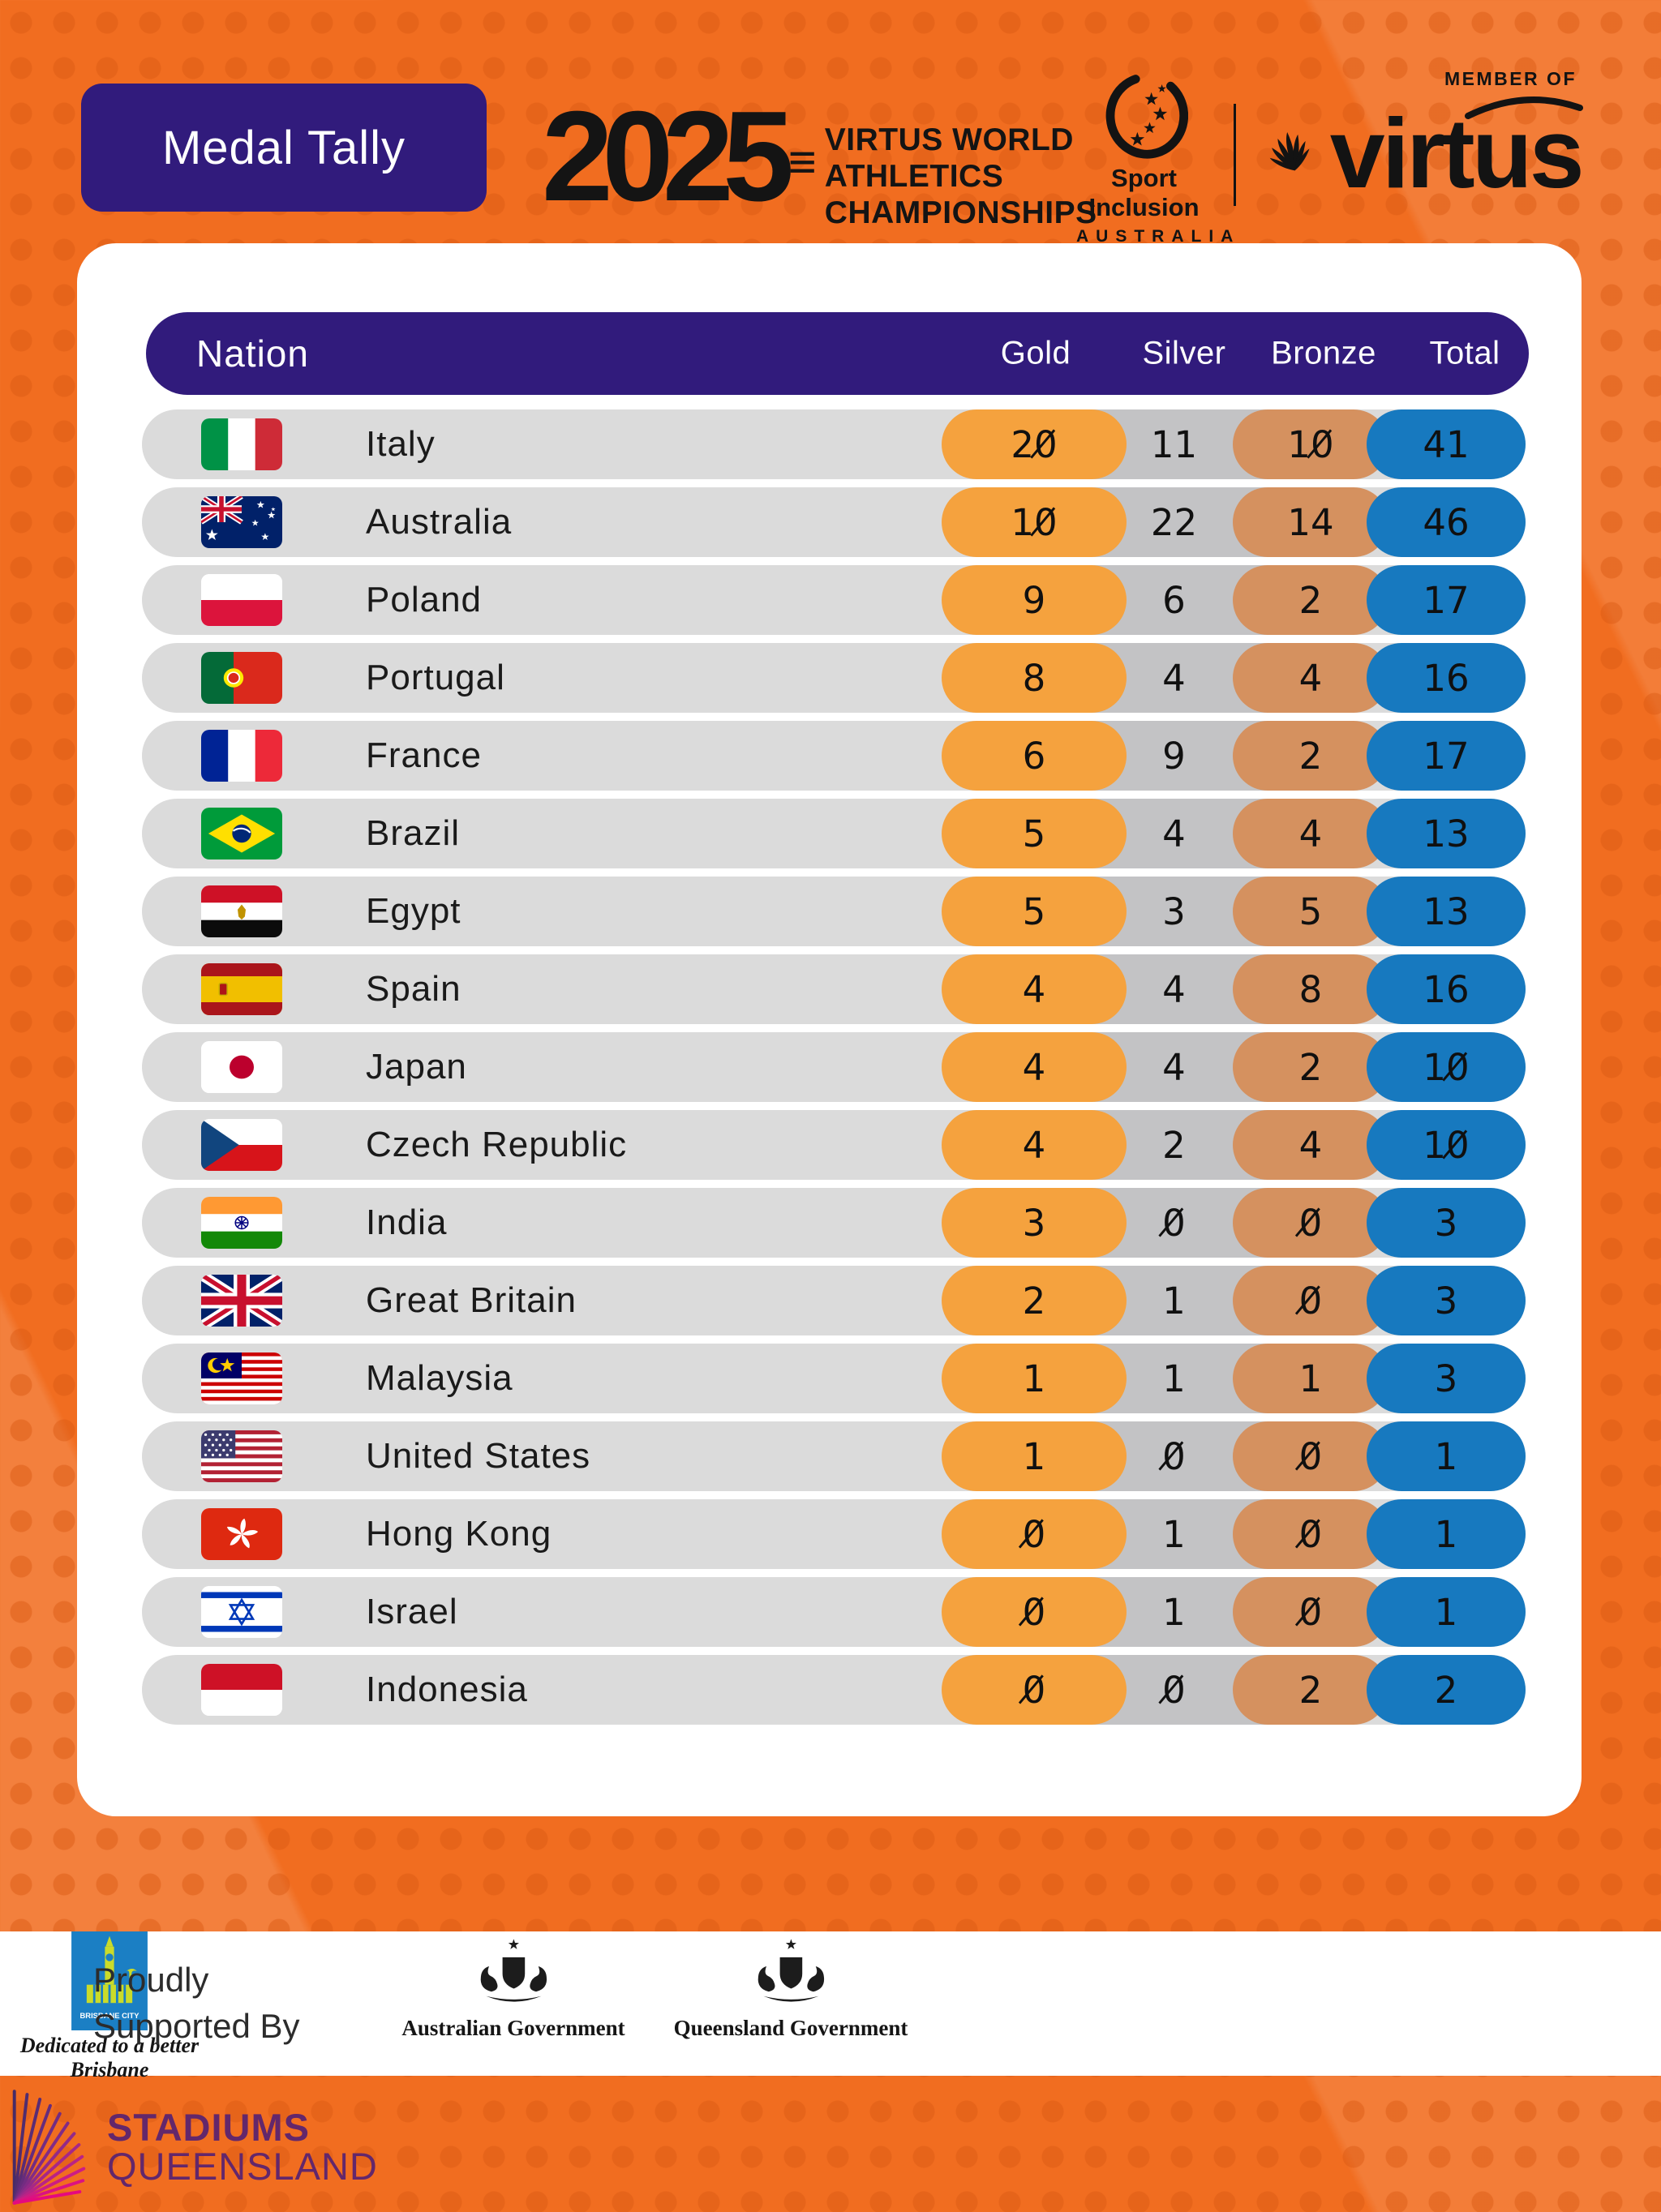  Describe the element at coordinates (1446, 989) in the screenshot. I see `total-count: 16` at that location.